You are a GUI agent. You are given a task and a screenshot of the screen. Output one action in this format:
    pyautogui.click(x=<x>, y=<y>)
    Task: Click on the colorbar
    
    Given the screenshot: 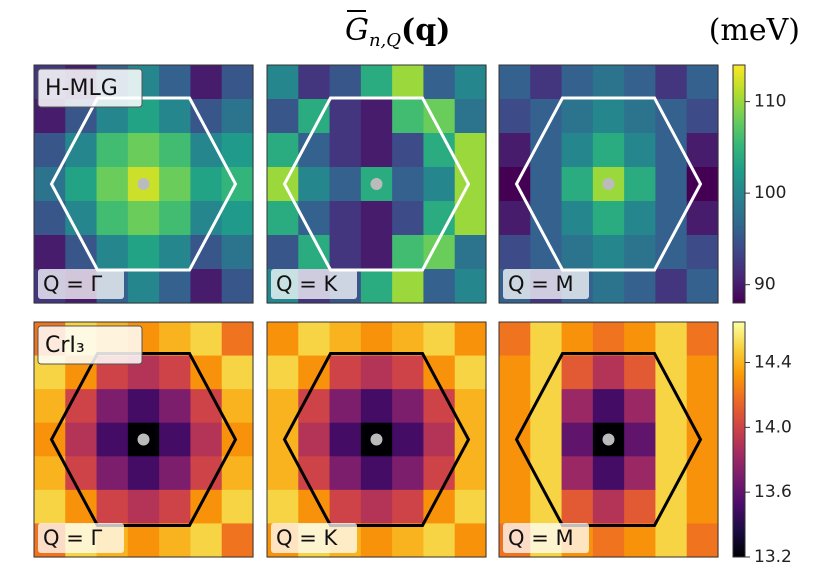 What is the action you would take?
    pyautogui.click(x=739, y=184)
    